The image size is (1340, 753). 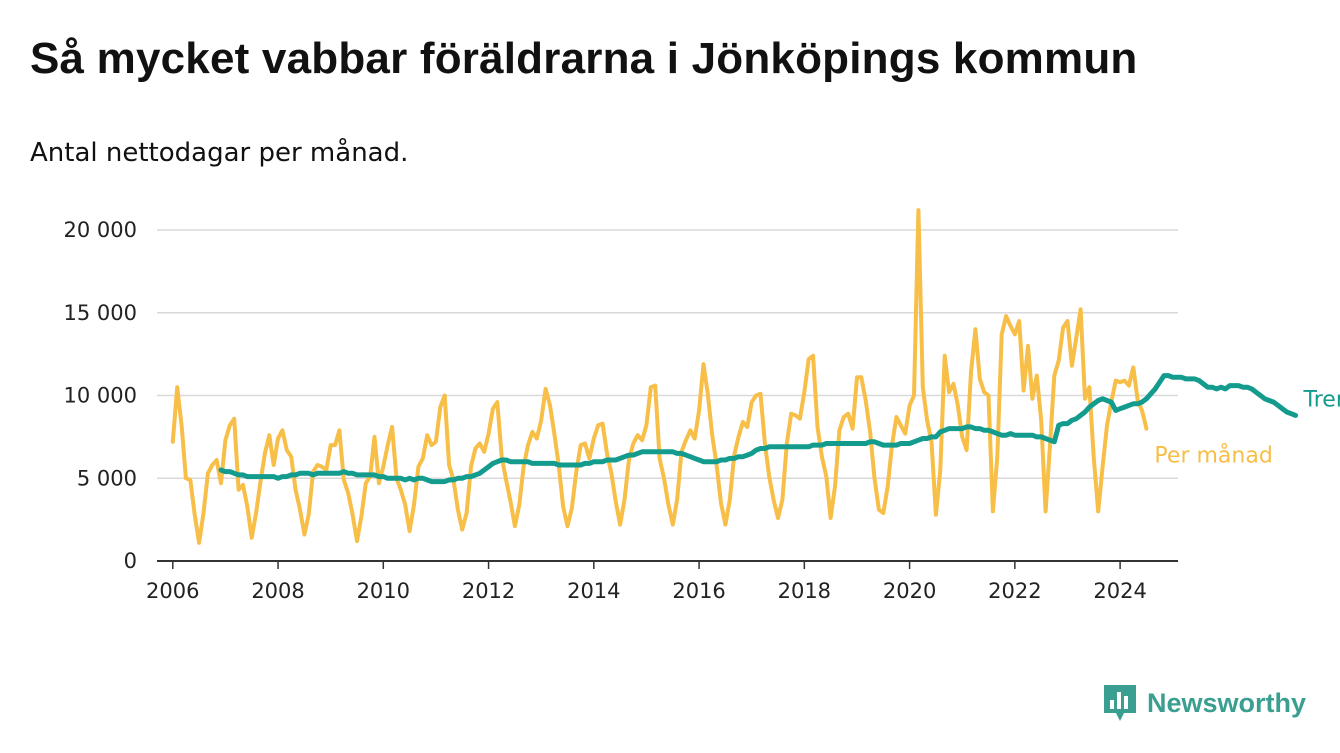 I want to click on brand-name: Newsworthy, so click(x=1227, y=702).